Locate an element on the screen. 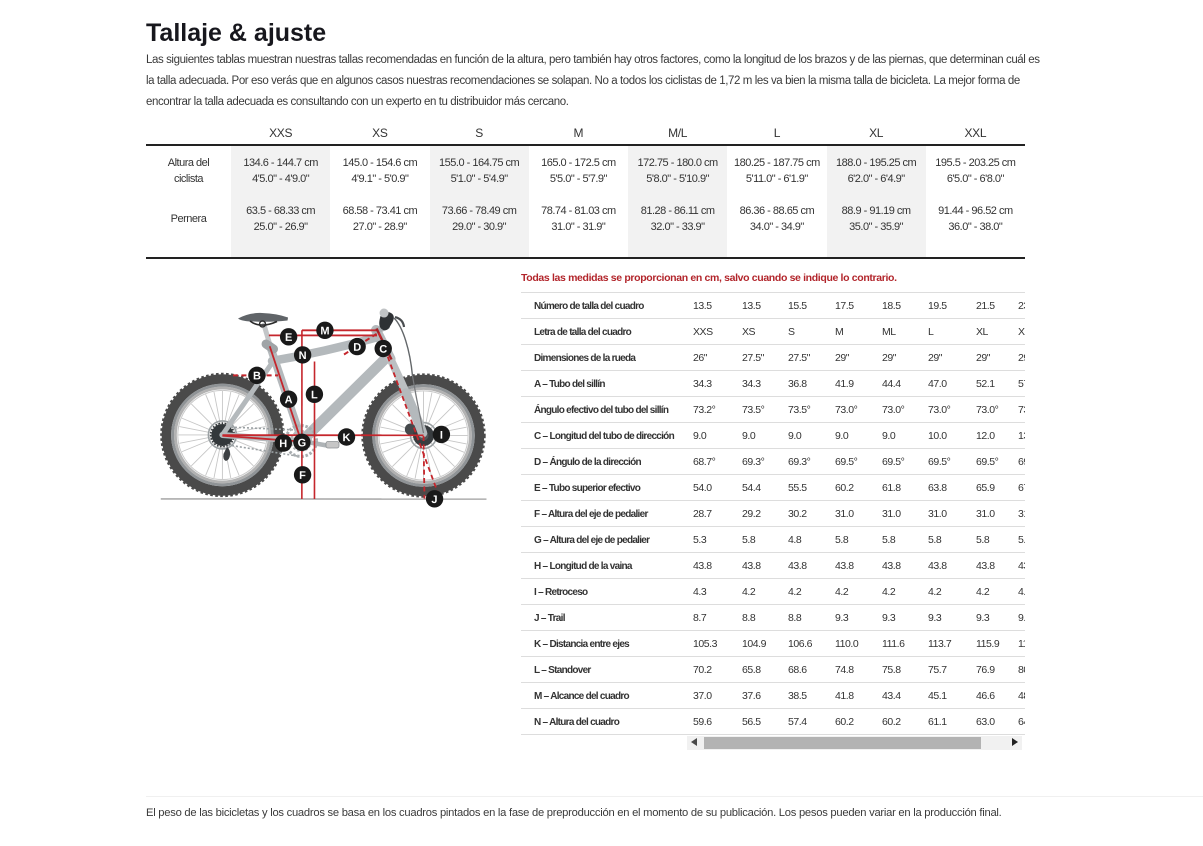  svg-text: C is located at coordinates (383, 350).